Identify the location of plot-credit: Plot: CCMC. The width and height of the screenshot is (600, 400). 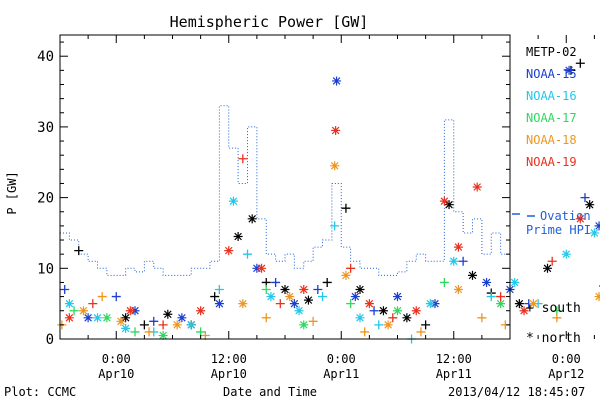
(40, 392).